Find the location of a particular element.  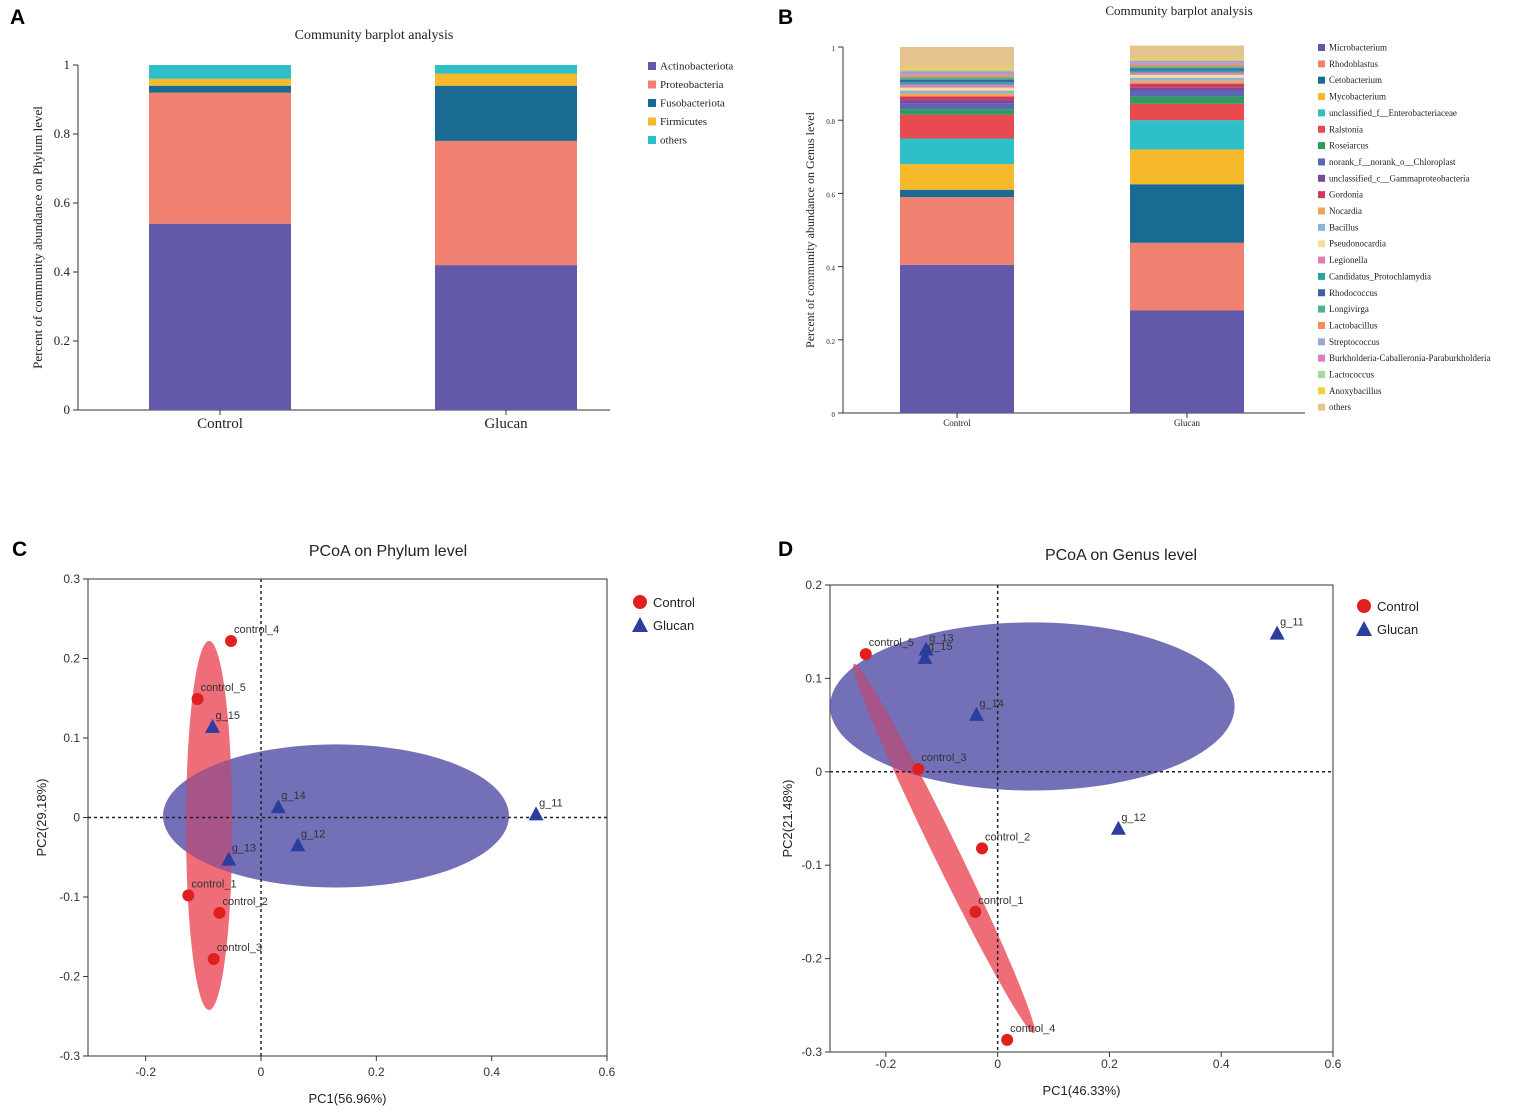

y-tick-label: 0.3 is located at coordinates (71, 579).